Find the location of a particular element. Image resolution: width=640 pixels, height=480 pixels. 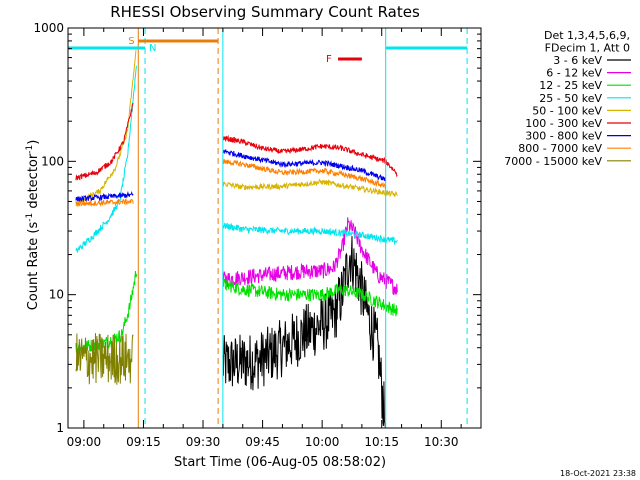

legend-header-line: Det 1,3,4,5,6,9, is located at coordinates (587, 35).